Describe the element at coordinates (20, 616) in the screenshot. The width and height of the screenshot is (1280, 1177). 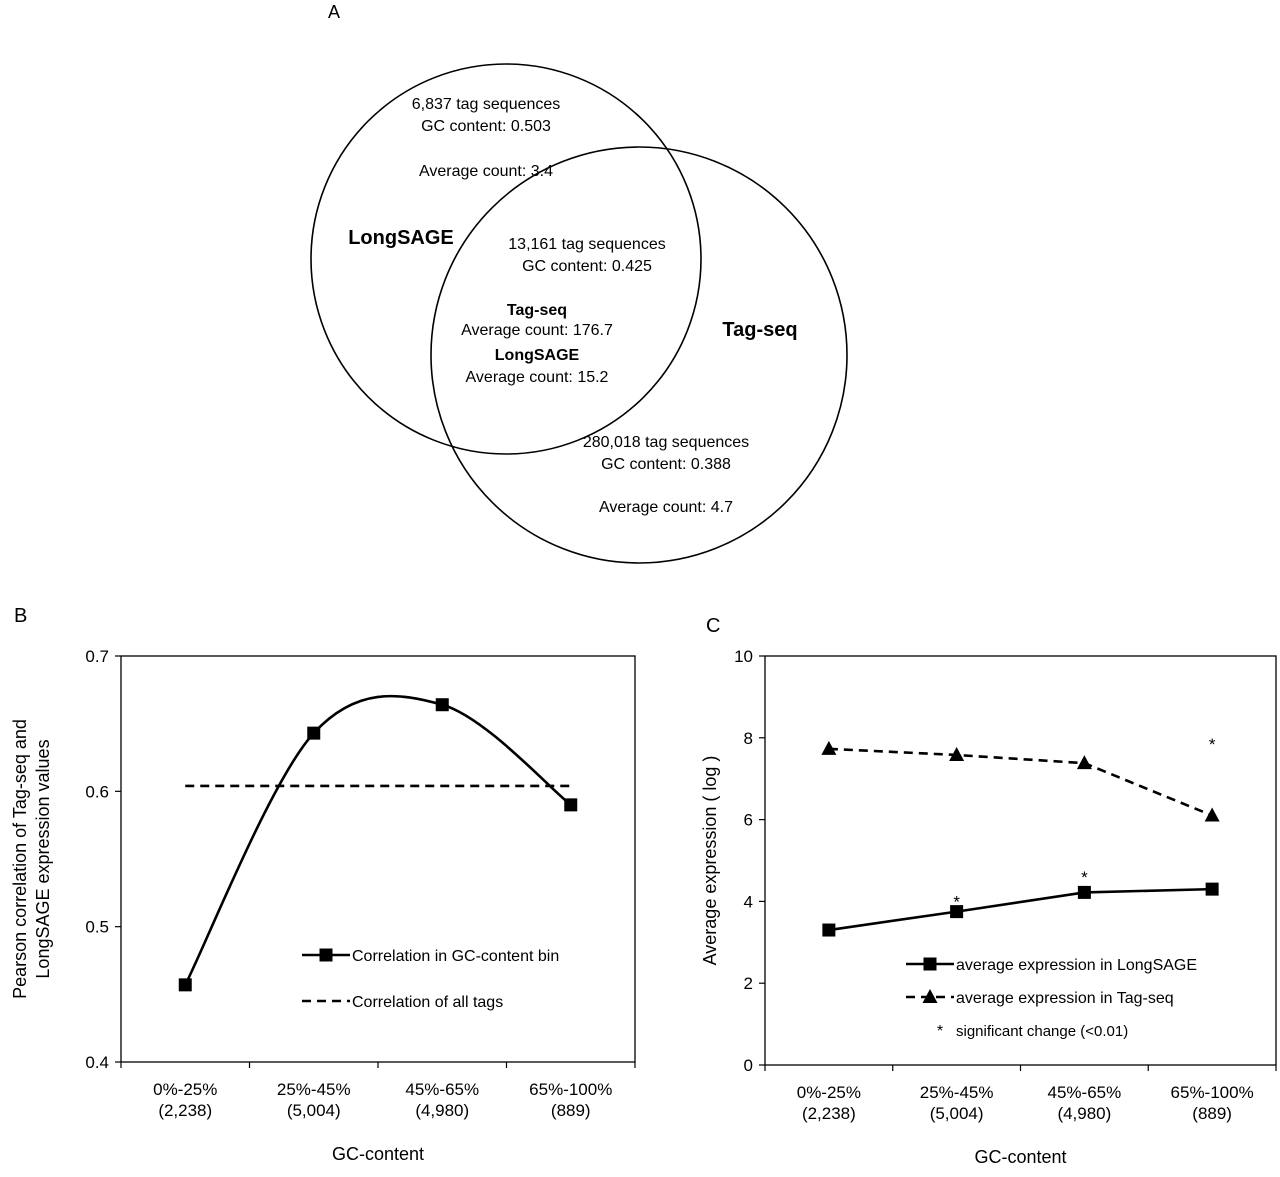
I see `panel-b-label: B` at that location.